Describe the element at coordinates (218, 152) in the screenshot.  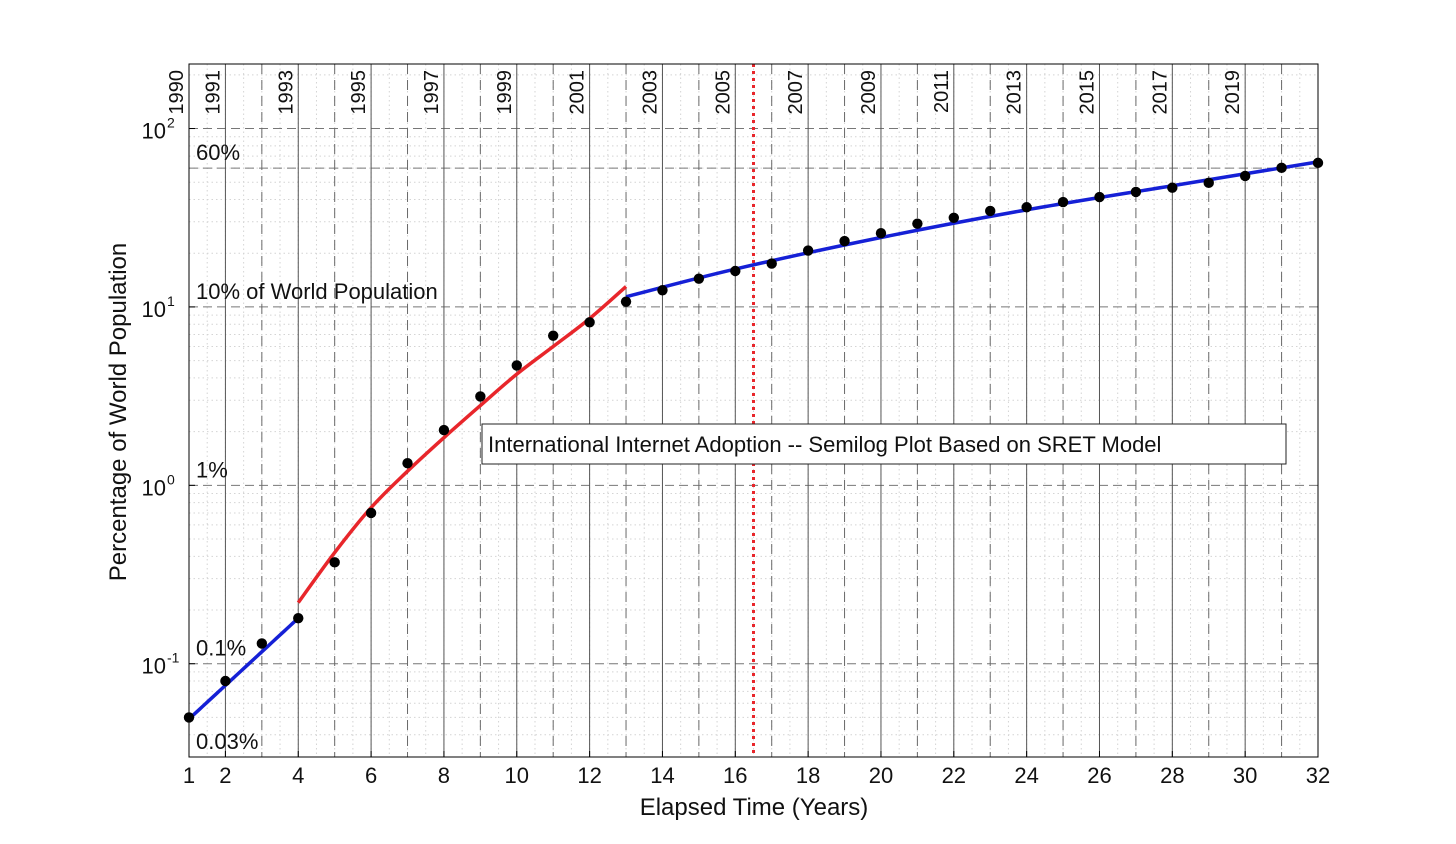
I see `level-annotation: 60%` at that location.